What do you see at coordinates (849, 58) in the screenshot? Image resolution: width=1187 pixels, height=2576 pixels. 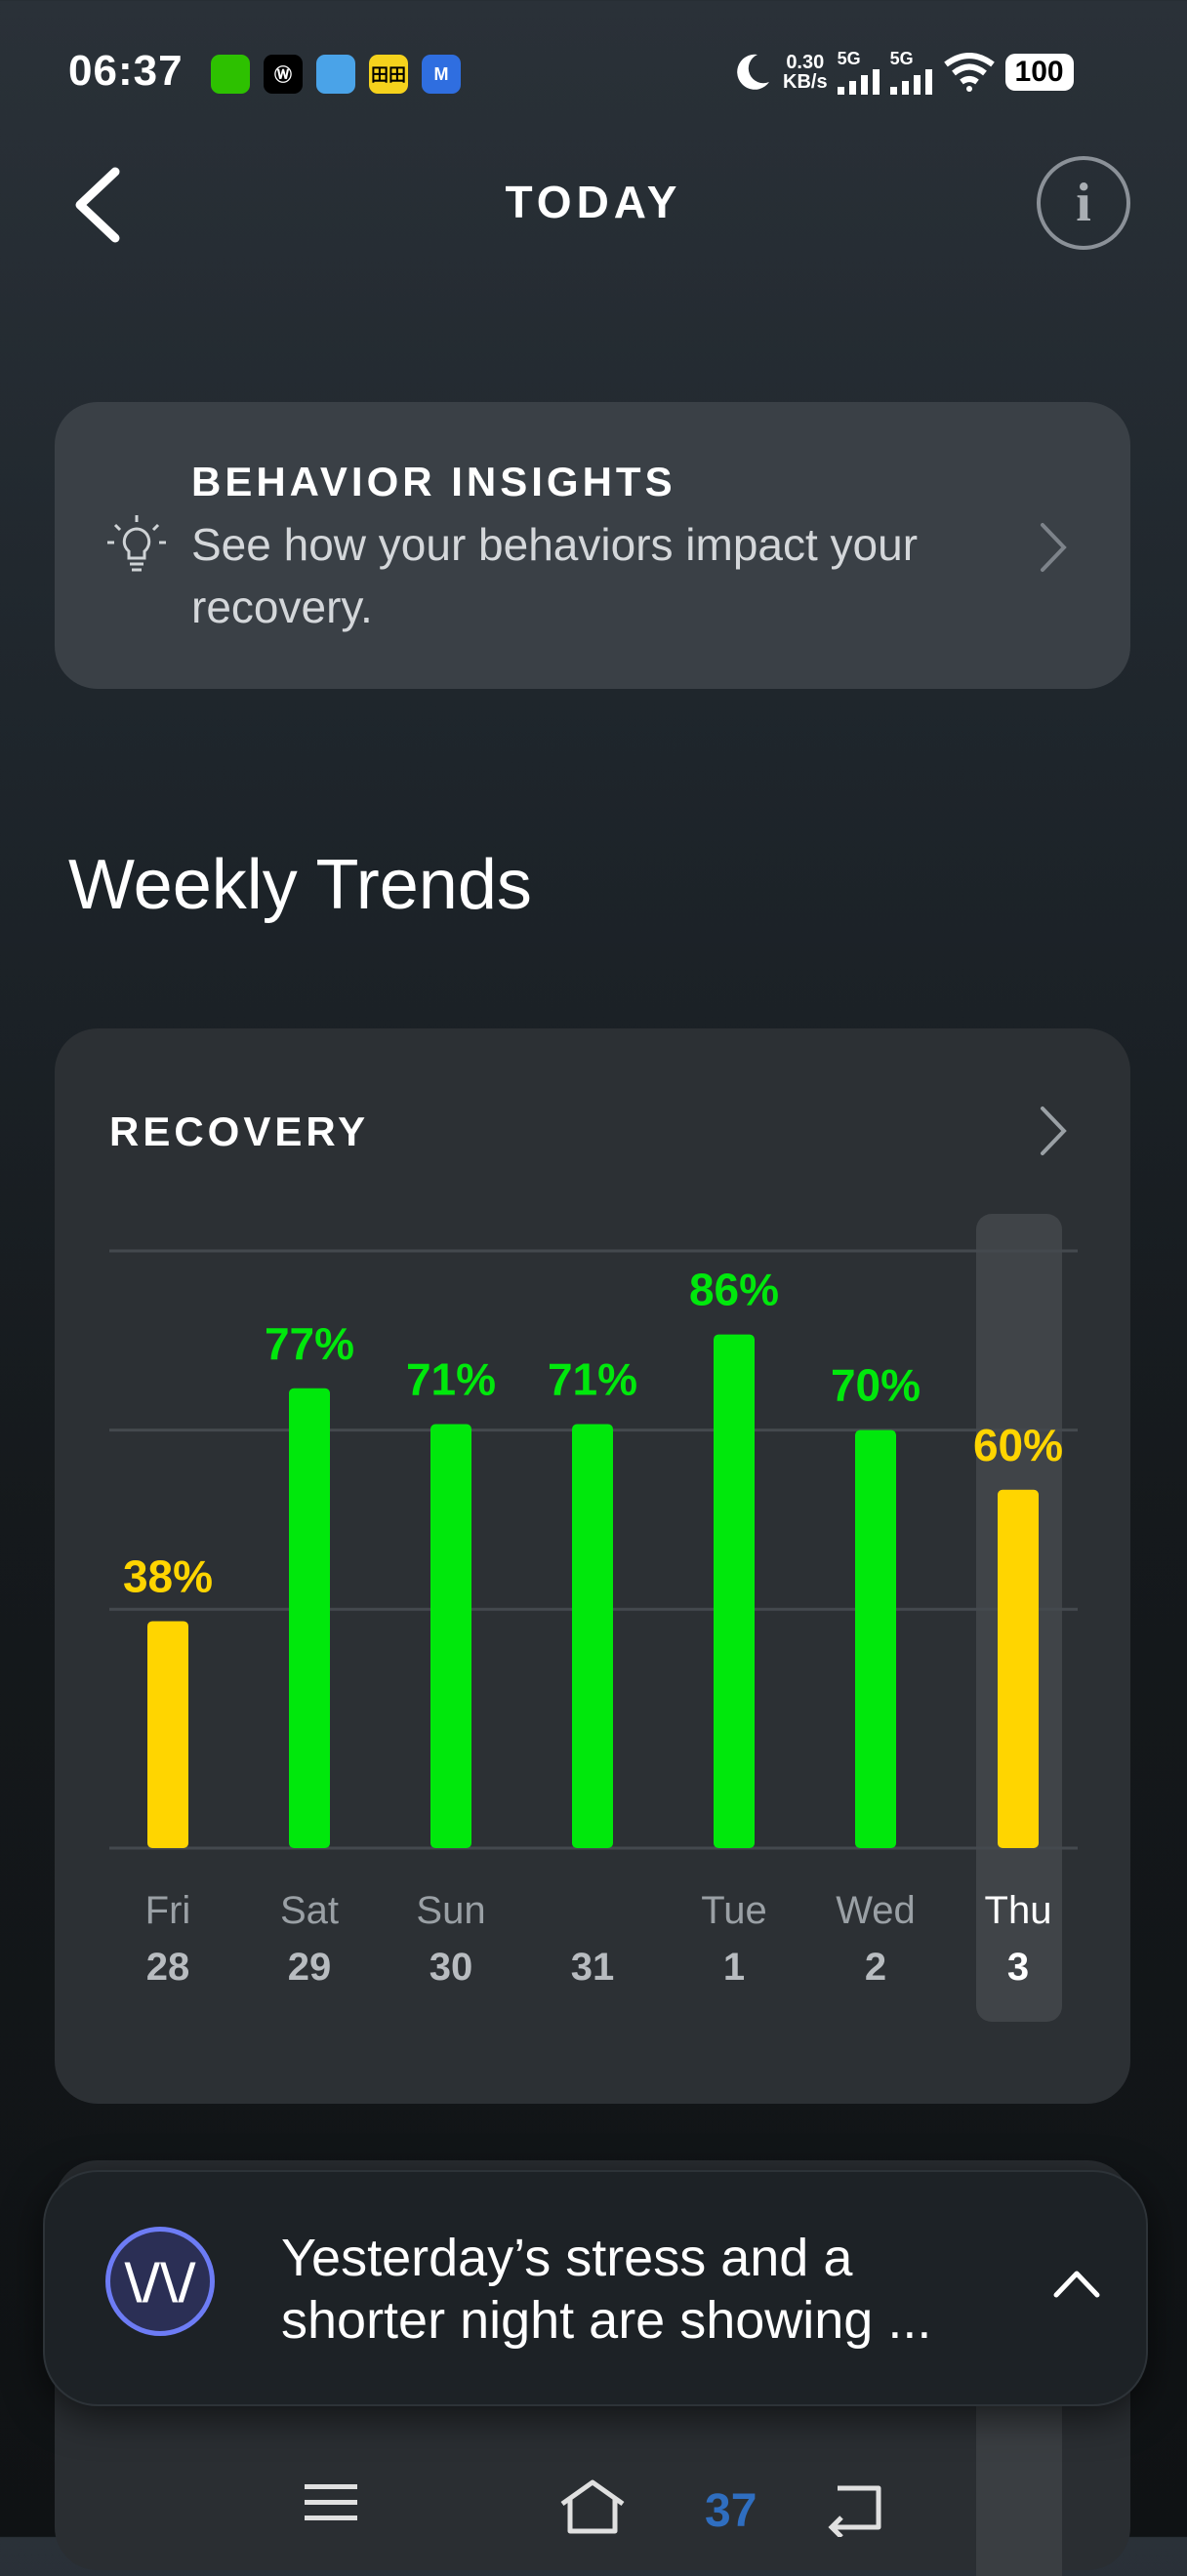 I see `signal-1-label: 5G` at bounding box center [849, 58].